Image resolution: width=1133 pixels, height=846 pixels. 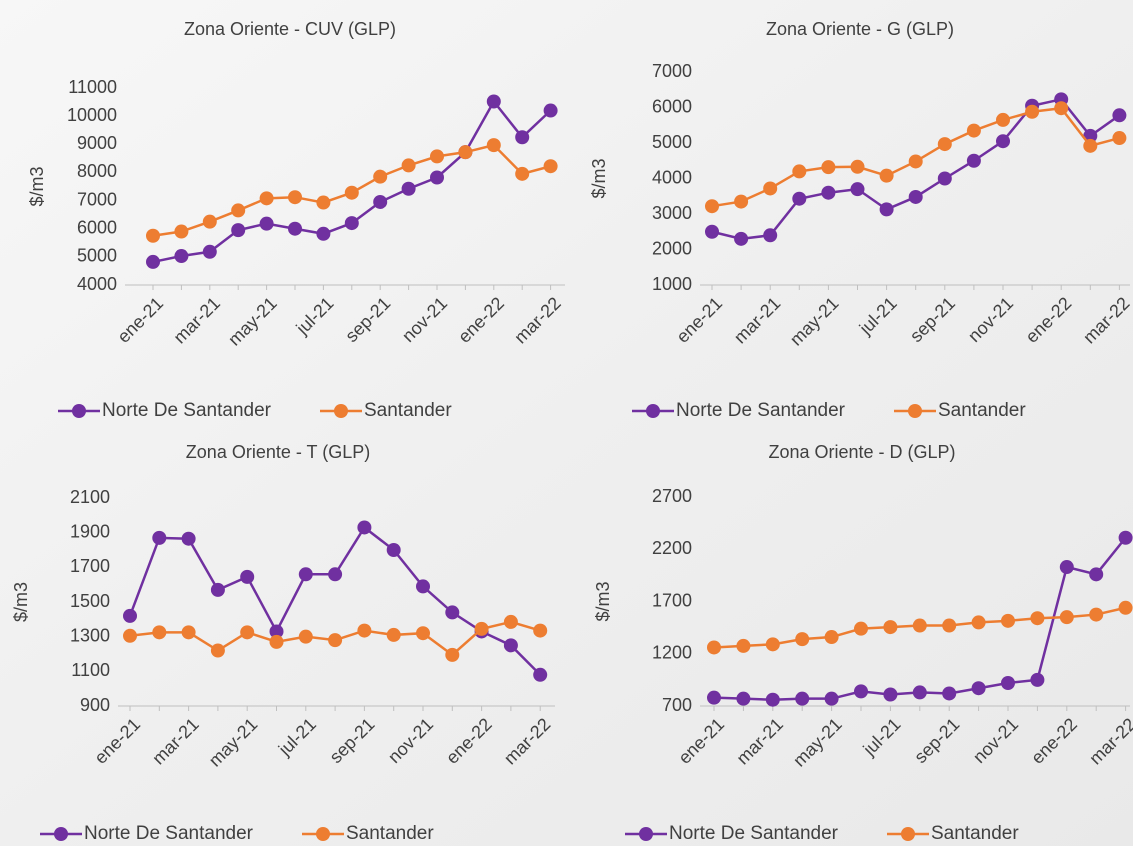 I want to click on chart-title: Zona Oriente - CUV (GLP), so click(x=290, y=29).